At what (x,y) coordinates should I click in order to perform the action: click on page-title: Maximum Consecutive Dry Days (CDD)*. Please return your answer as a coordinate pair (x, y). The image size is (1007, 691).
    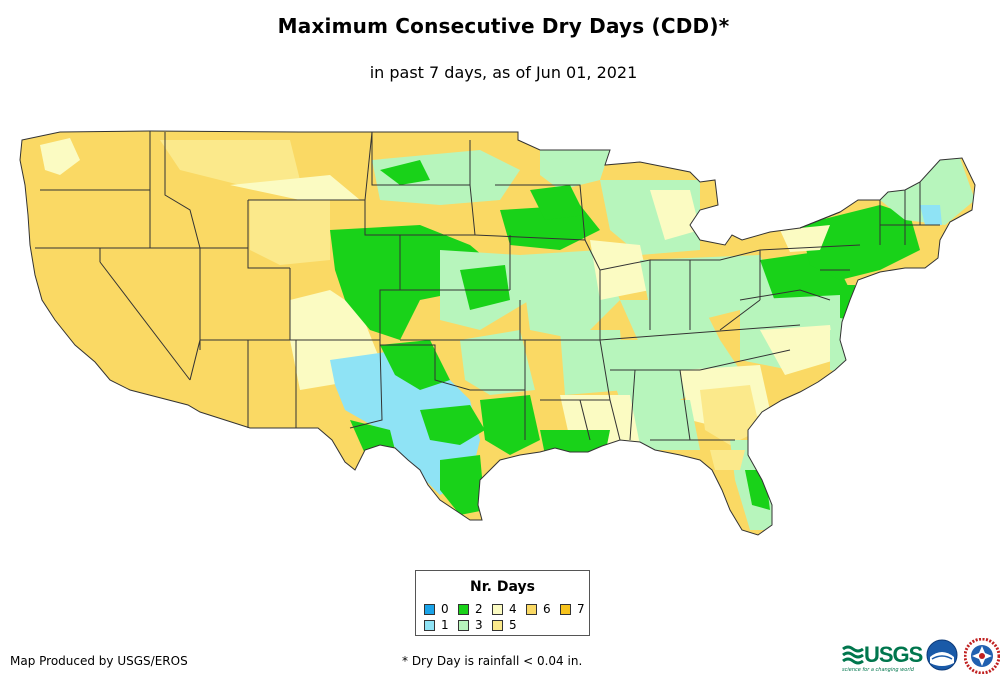
    Looking at the image, I should click on (503, 26).